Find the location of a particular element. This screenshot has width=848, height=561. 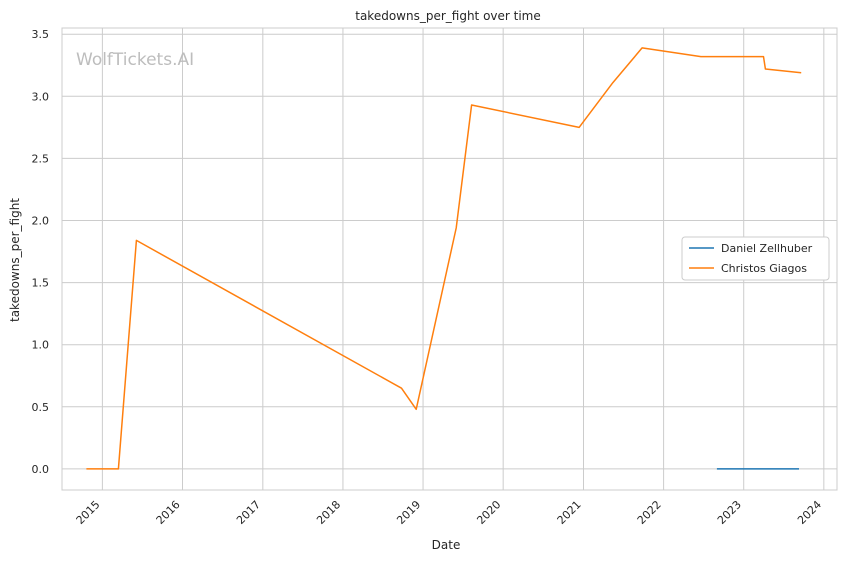

y-tick-label: 3.5 is located at coordinates (41, 34).